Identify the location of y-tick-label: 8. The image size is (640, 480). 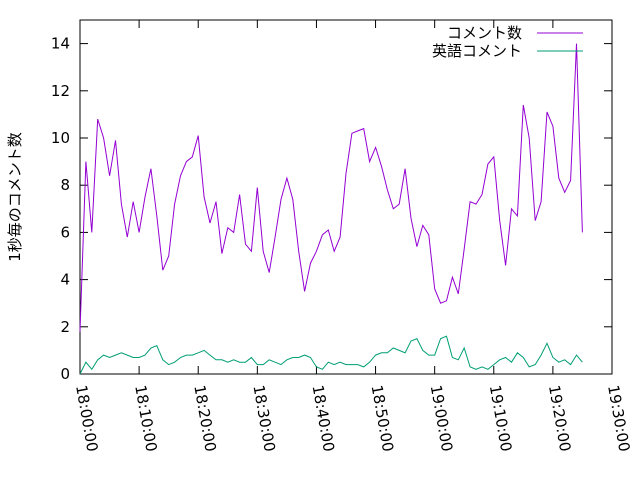
(65, 185).